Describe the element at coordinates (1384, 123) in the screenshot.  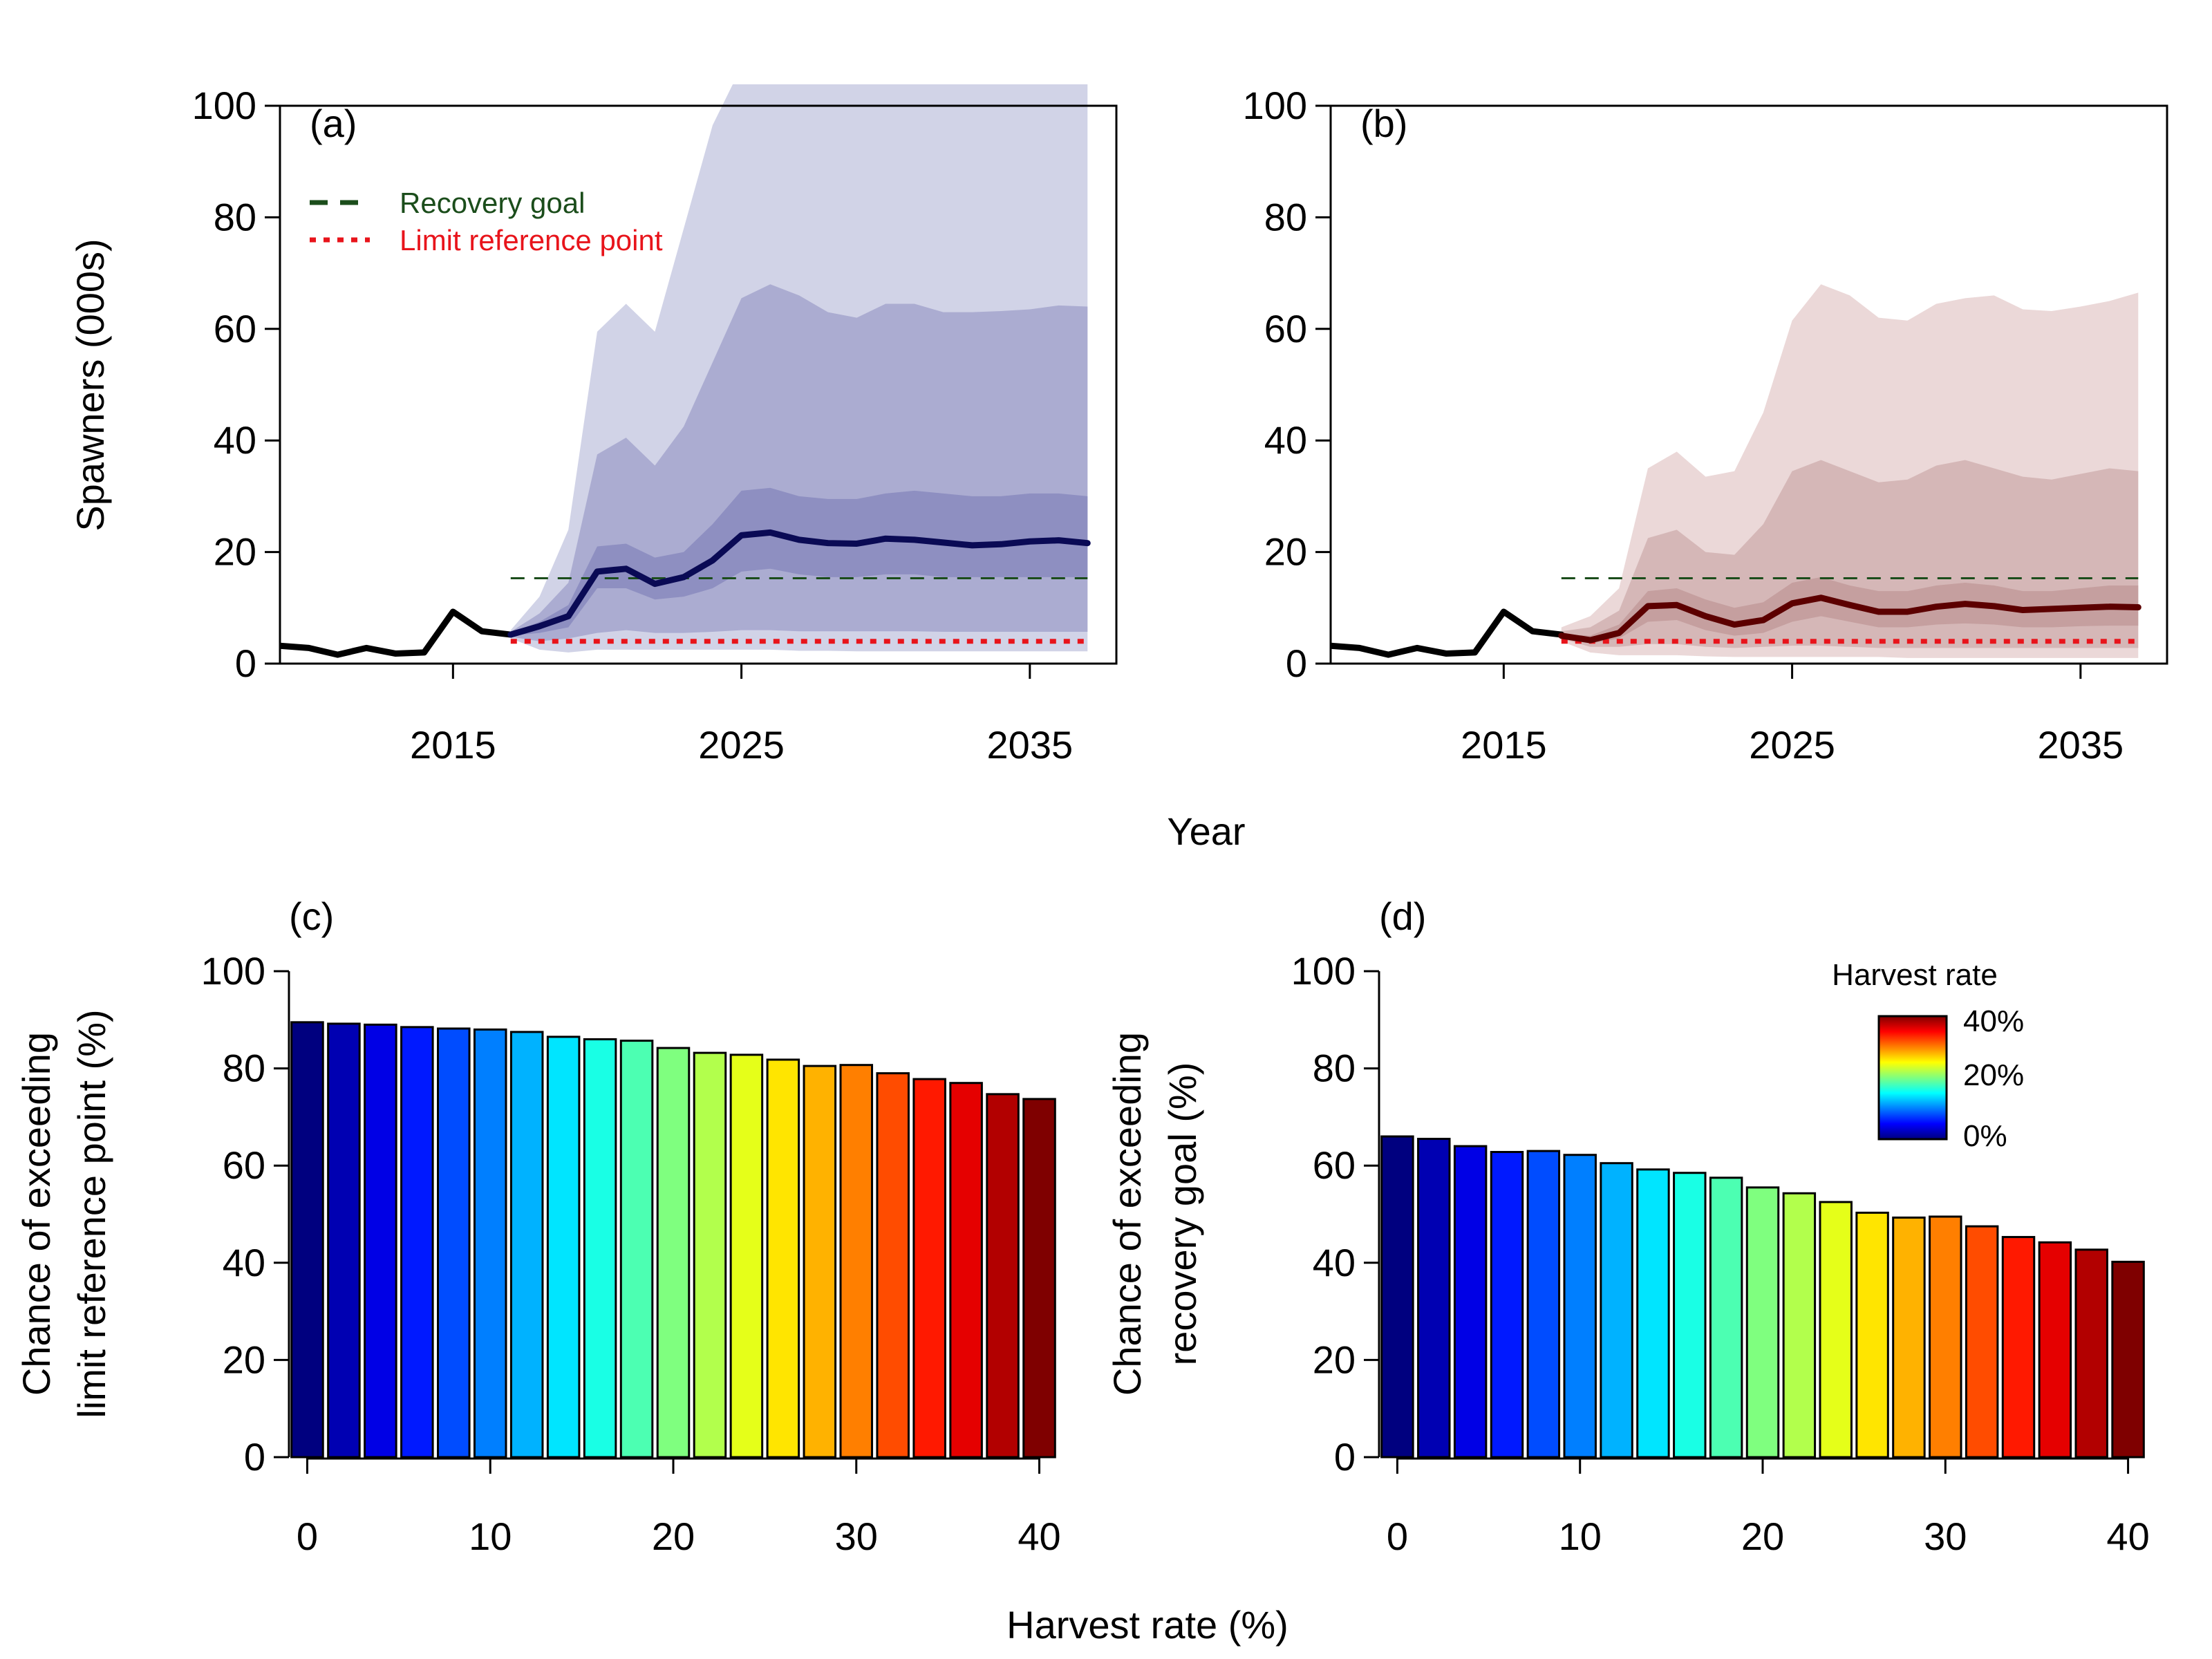
I see `panel-b-label: (b)` at that location.